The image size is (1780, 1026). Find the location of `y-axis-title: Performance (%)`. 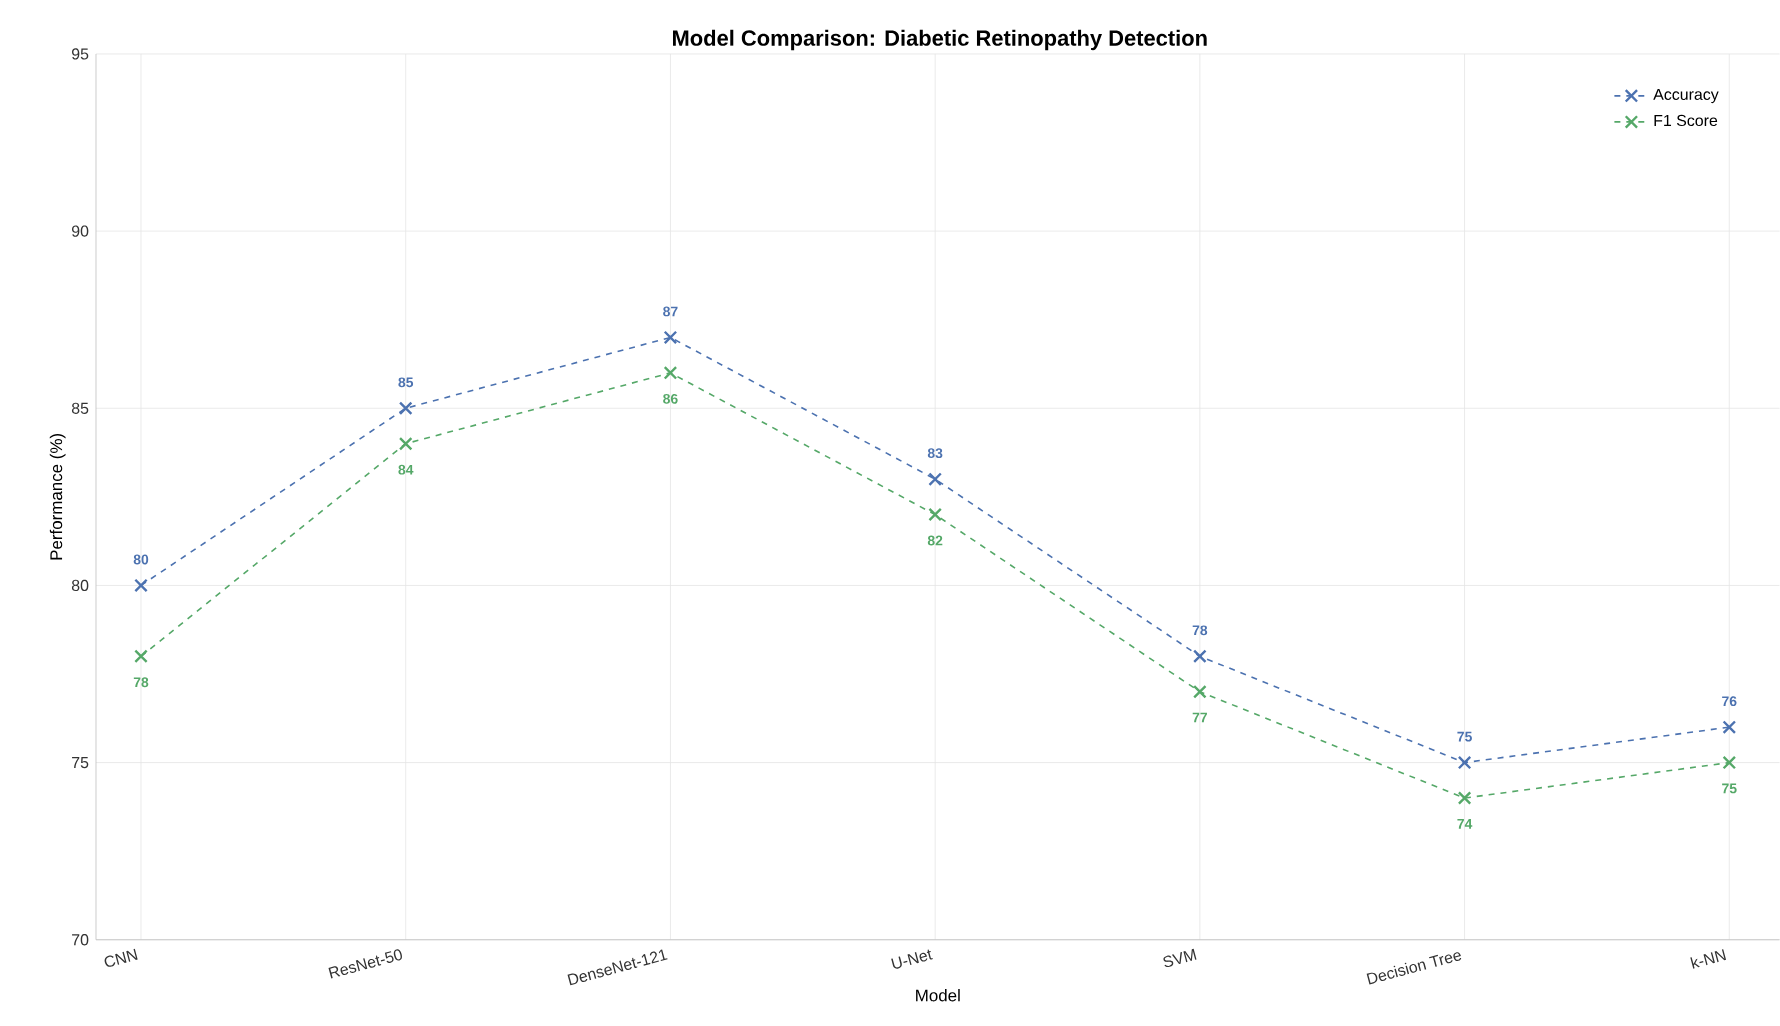

y-axis-title: Performance (%) is located at coordinates (57, 497).